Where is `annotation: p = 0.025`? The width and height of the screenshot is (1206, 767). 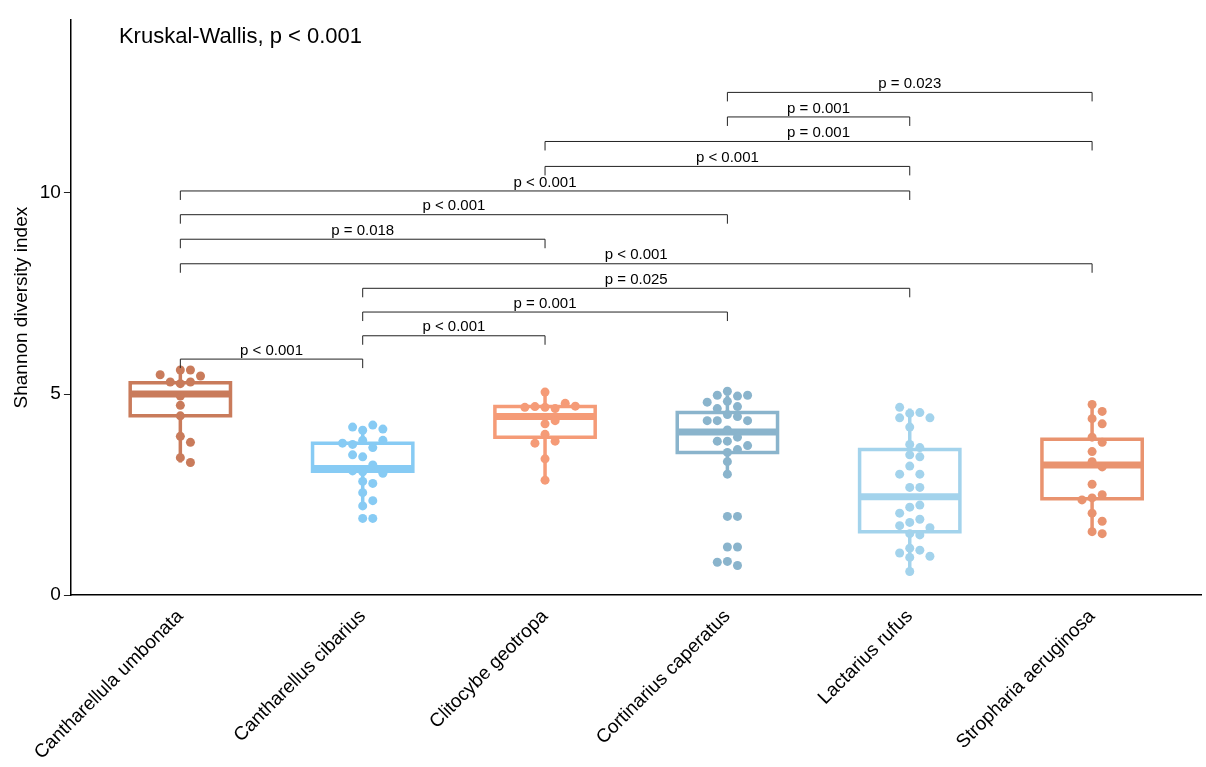
annotation: p = 0.025 is located at coordinates (636, 278).